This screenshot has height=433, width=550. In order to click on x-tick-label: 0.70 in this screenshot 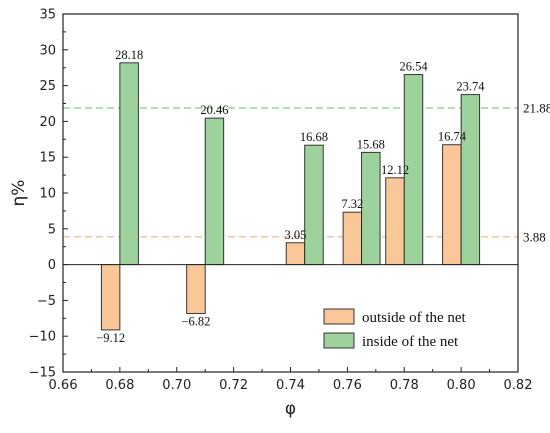, I will do `click(176, 385)`.